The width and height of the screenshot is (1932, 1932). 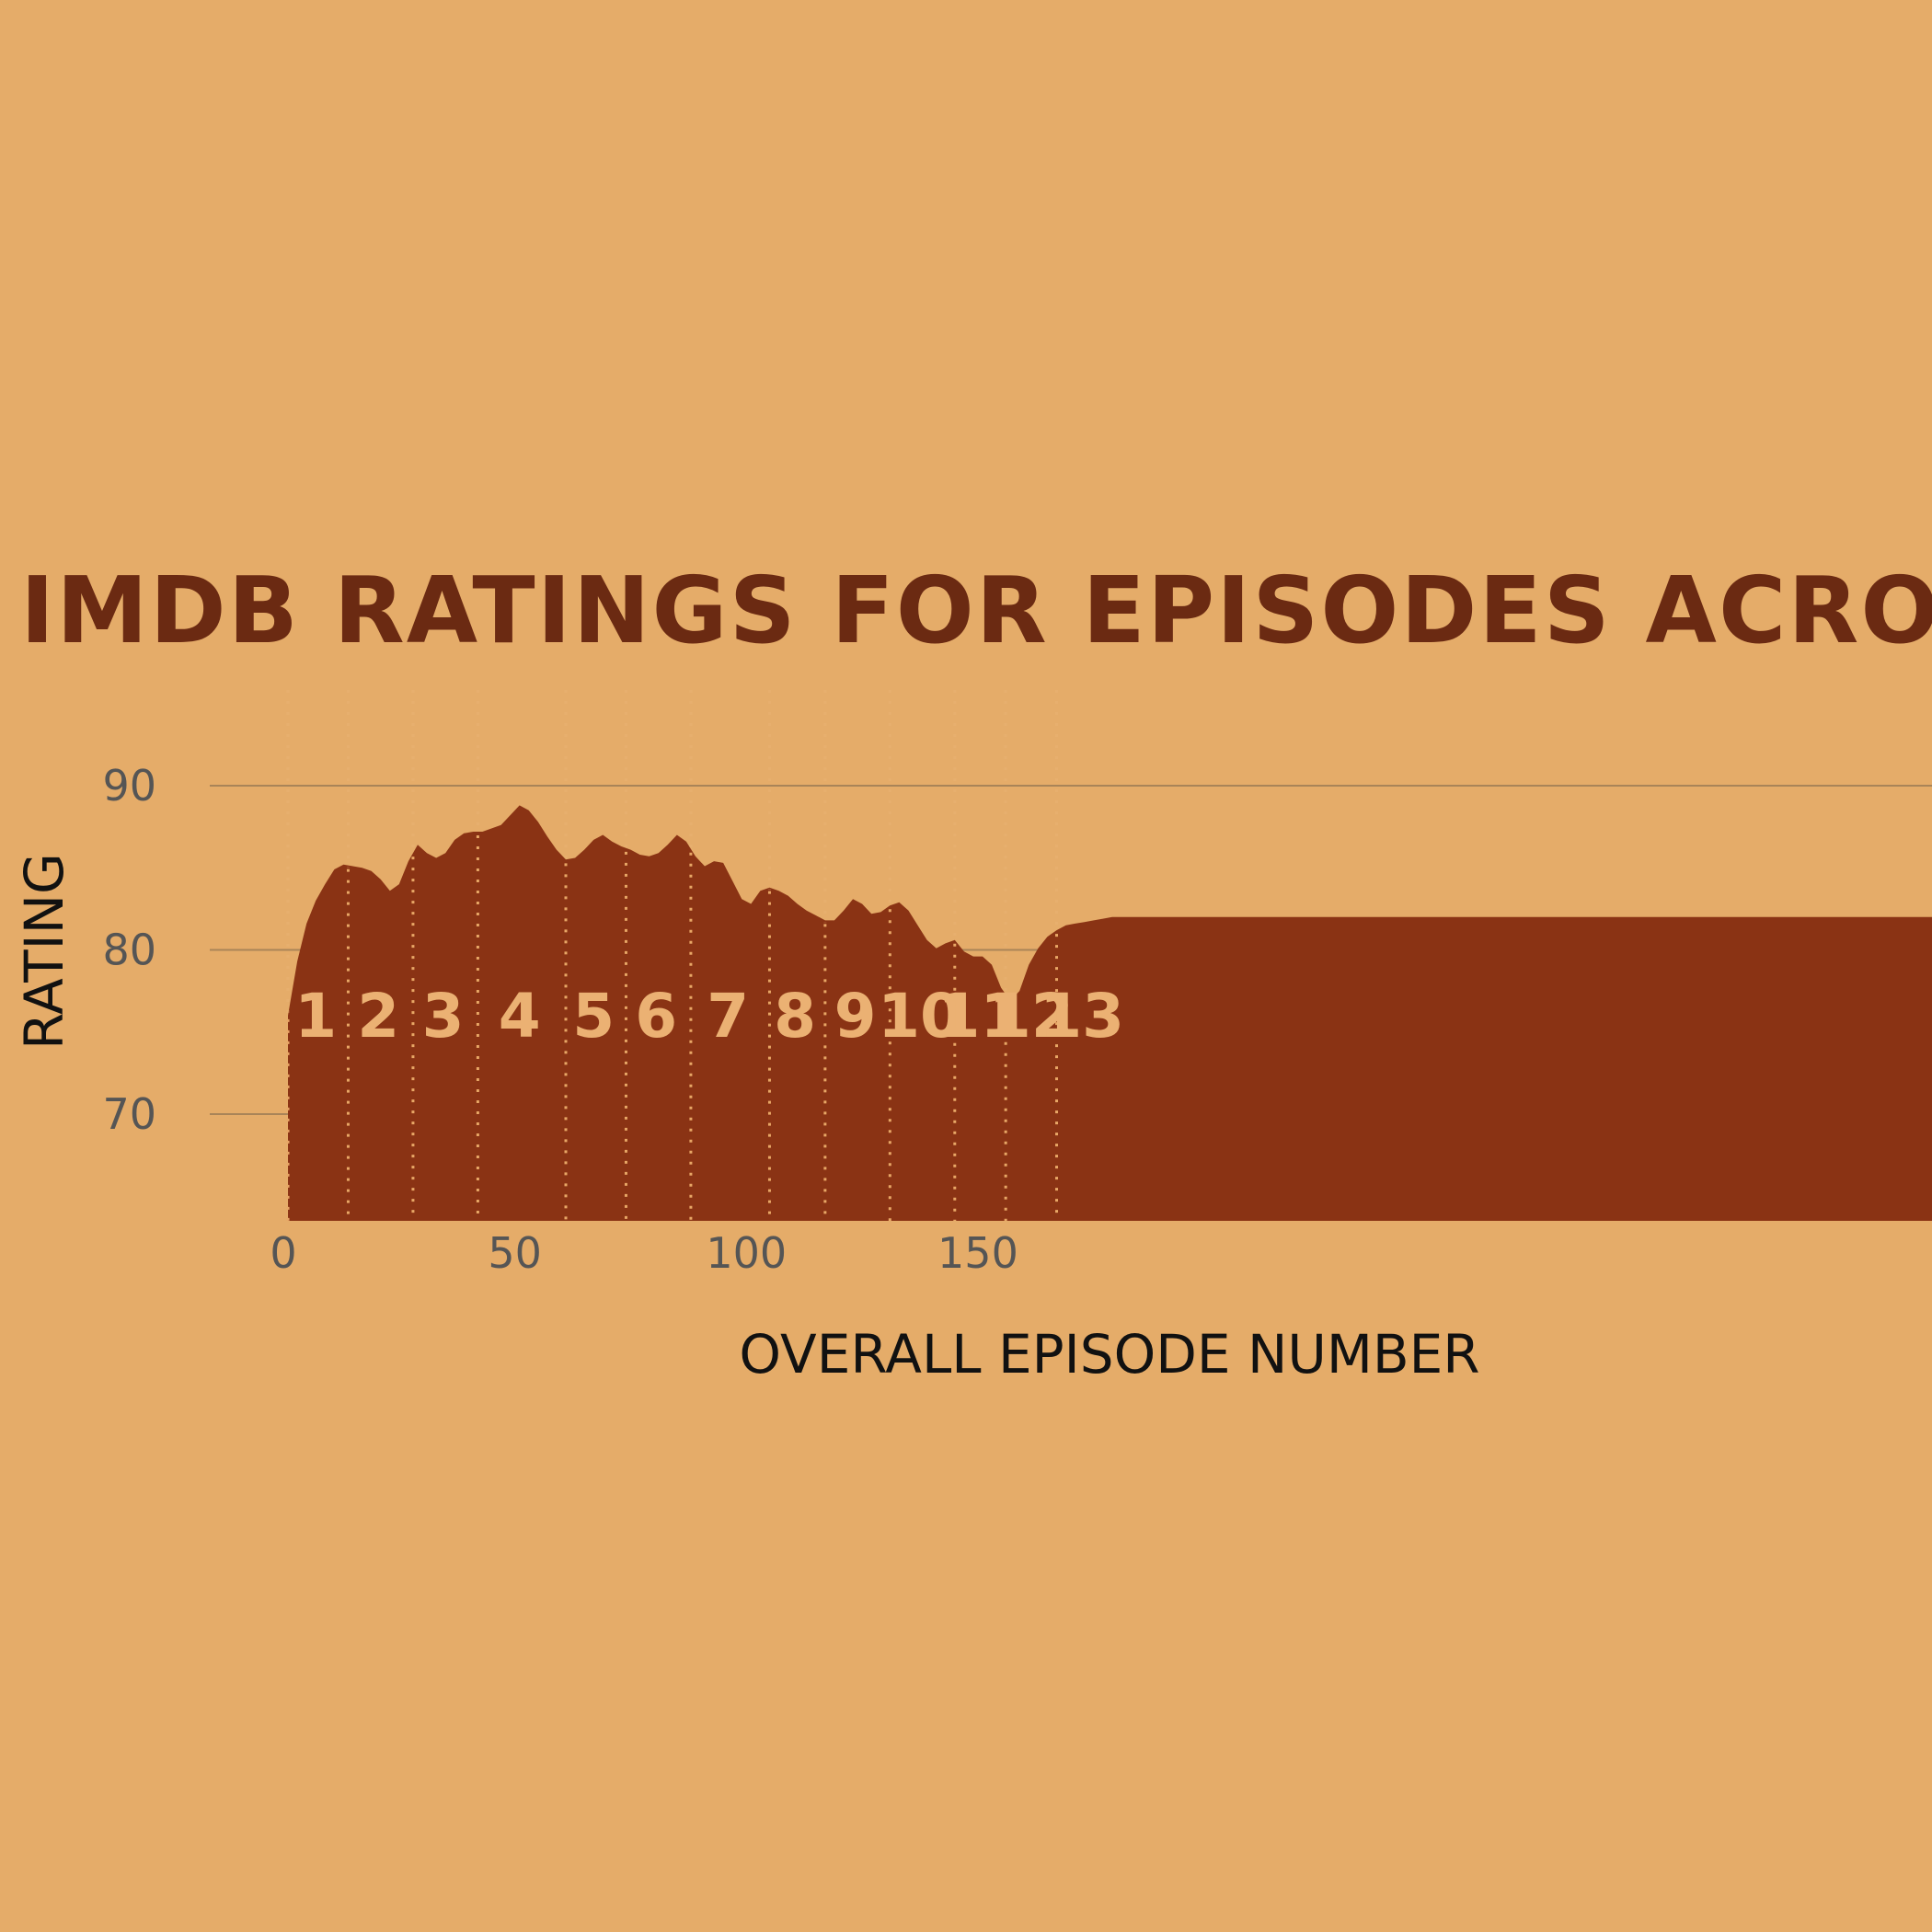 I want to click on y-tick-label-70: 70, so click(x=129, y=1114).